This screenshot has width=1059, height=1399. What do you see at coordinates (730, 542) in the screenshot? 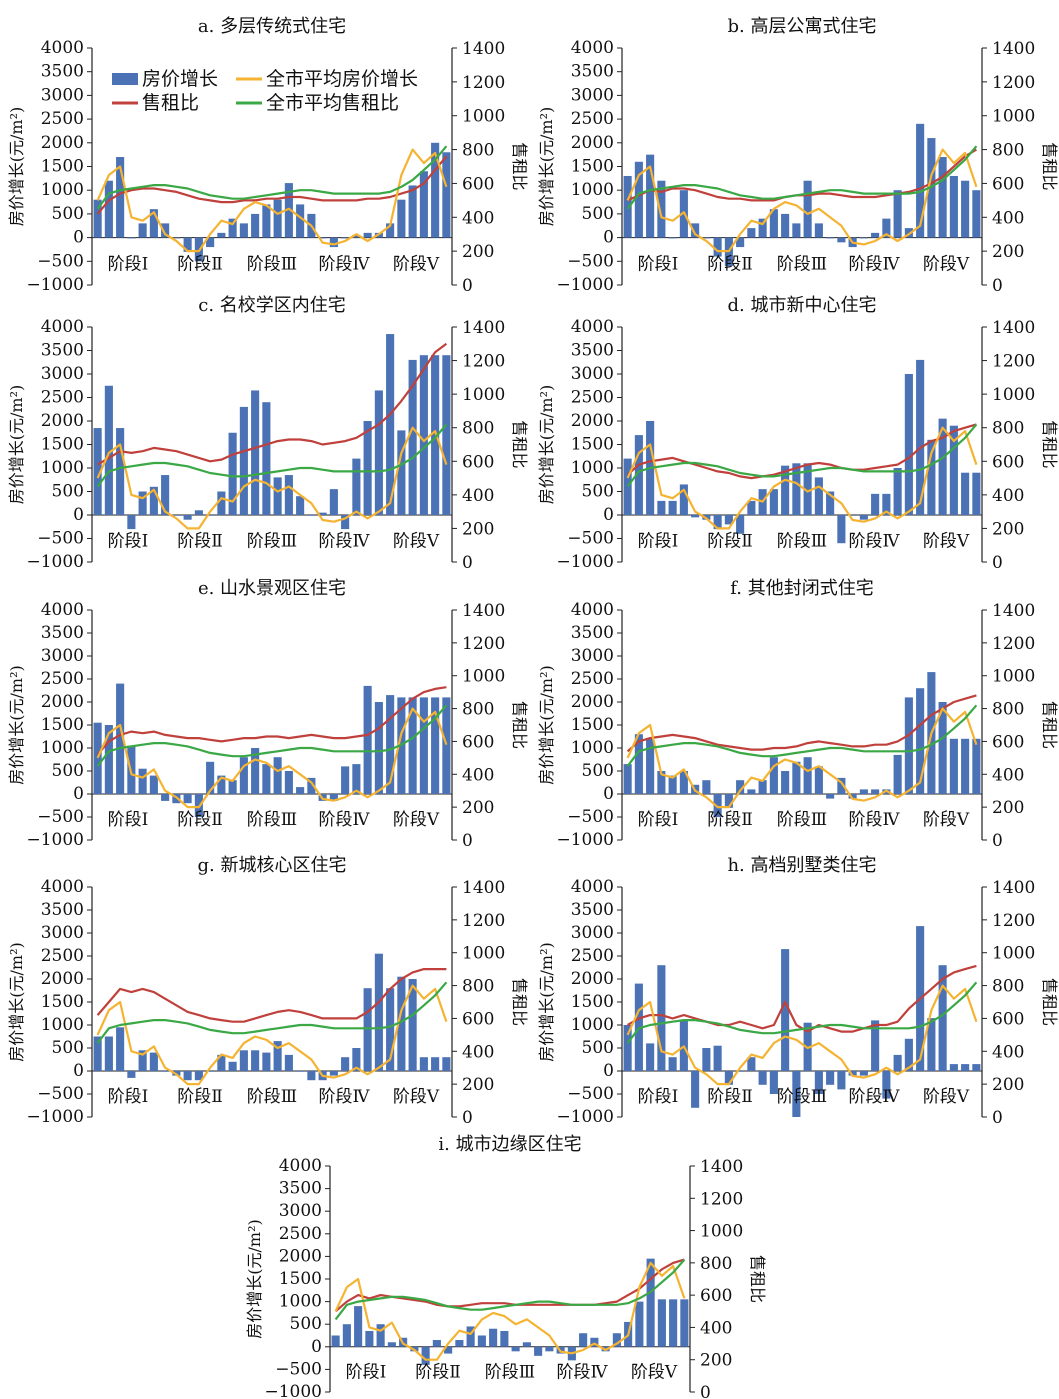
I see `stage-label: 阶段Ⅱ` at bounding box center [730, 542].